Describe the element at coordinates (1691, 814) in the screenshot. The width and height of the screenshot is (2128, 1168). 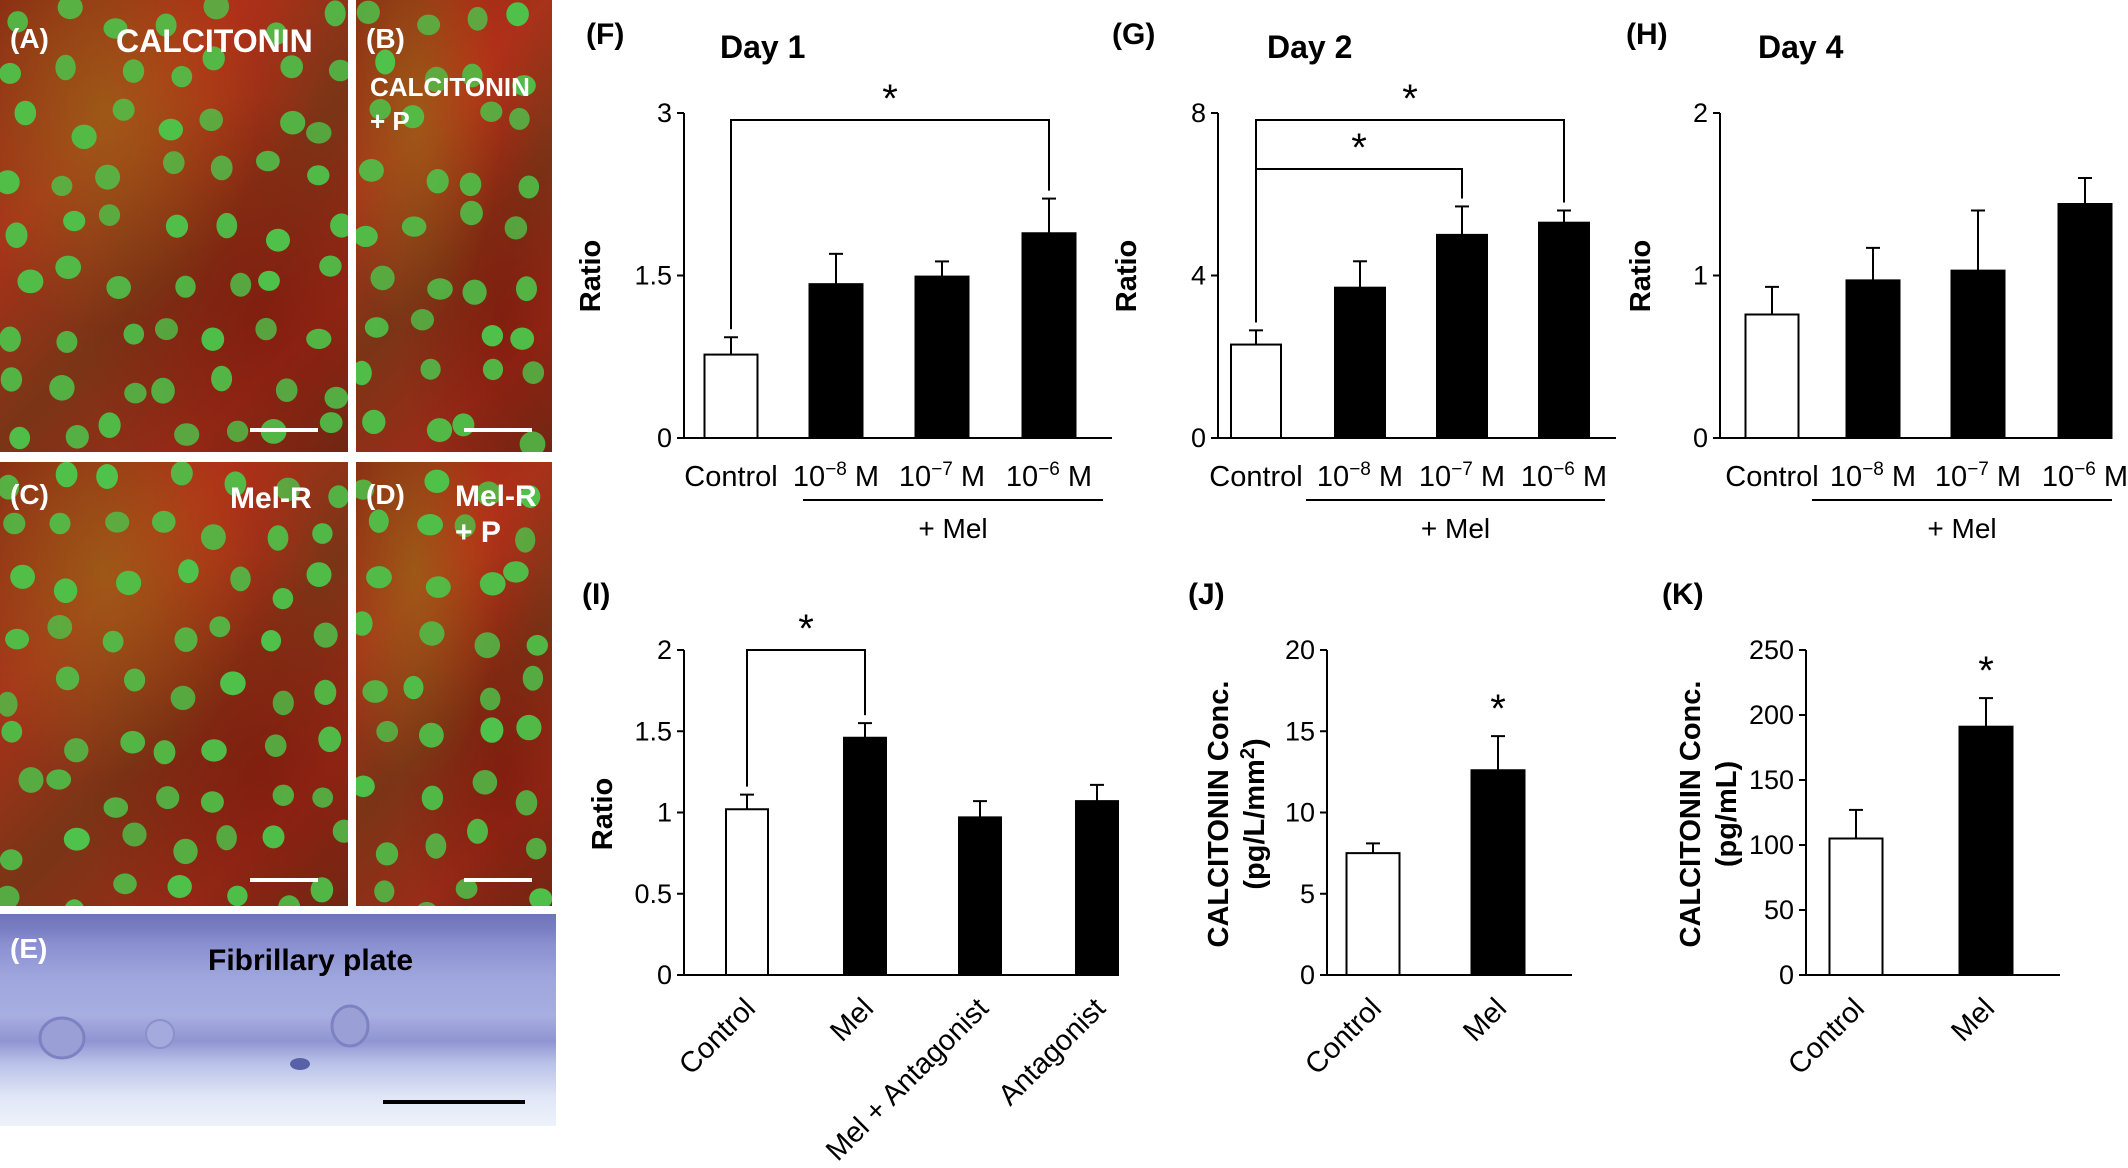
I see `y-axis-label-line1: CALCITONIN Conc.` at that location.